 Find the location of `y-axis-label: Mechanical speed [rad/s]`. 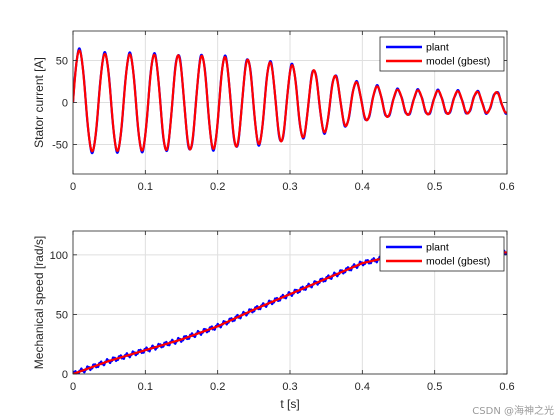

y-axis-label: Mechanical speed [rad/s] is located at coordinates (39, 302).